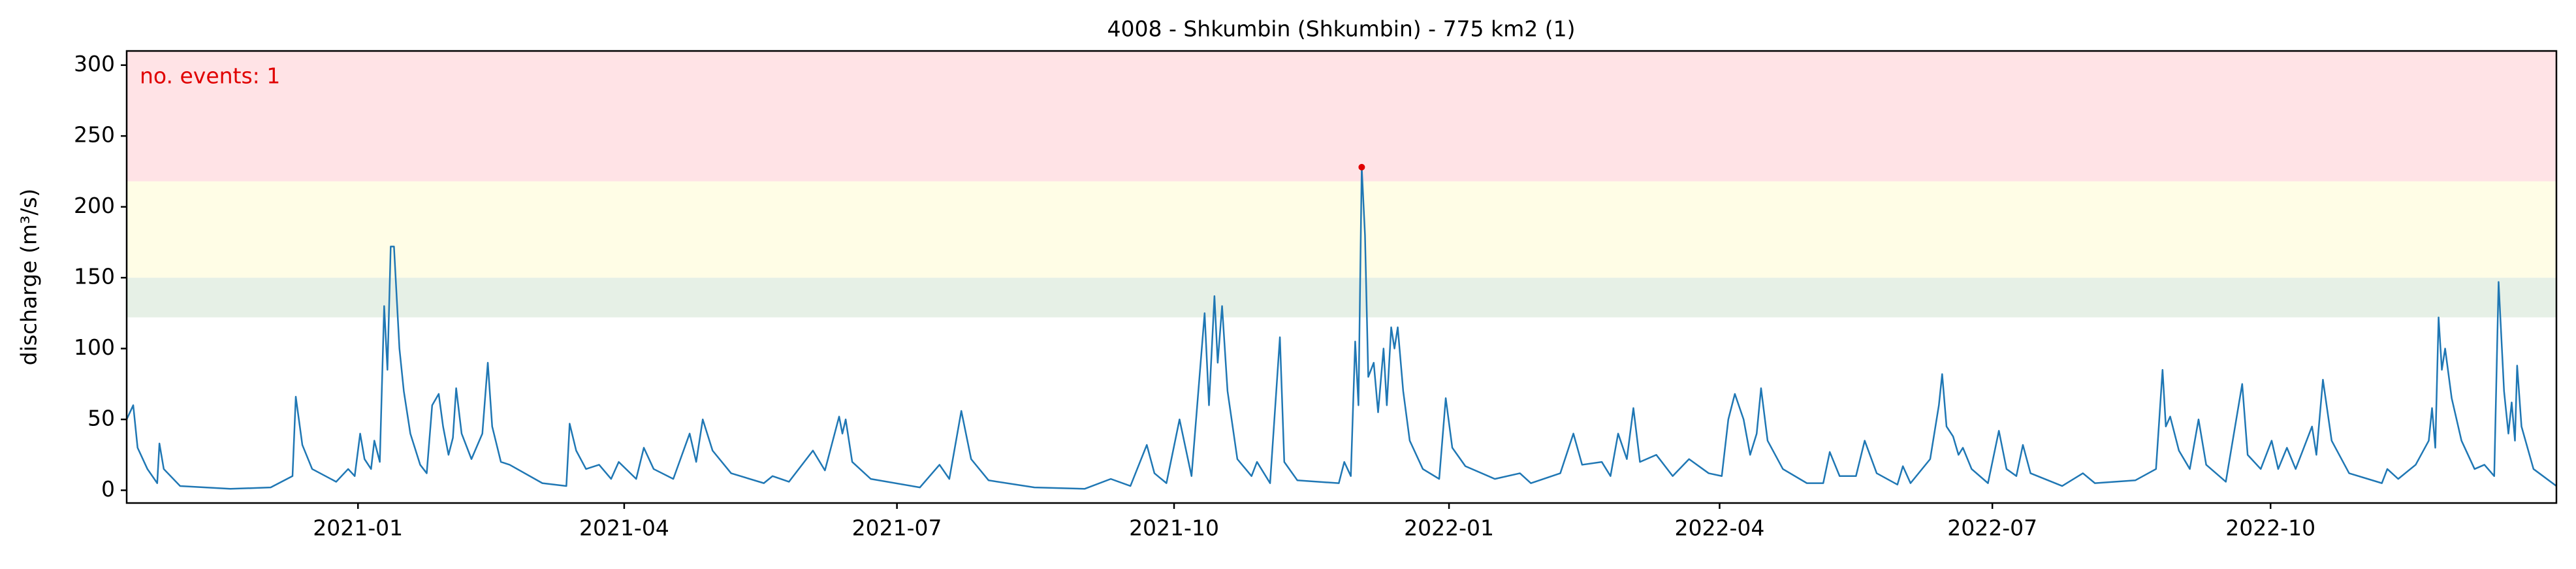 The width and height of the screenshot is (2576, 569). What do you see at coordinates (94, 347) in the screenshot?
I see `y-tick-label: 100` at bounding box center [94, 347].